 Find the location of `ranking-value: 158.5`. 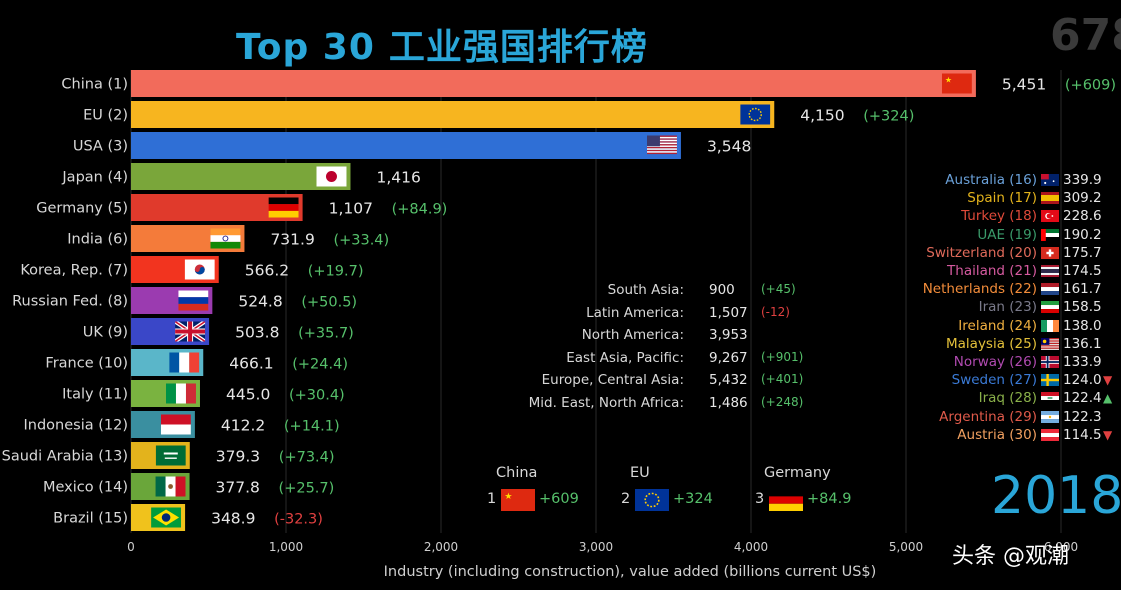

ranking-value: 158.5 is located at coordinates (1082, 307).